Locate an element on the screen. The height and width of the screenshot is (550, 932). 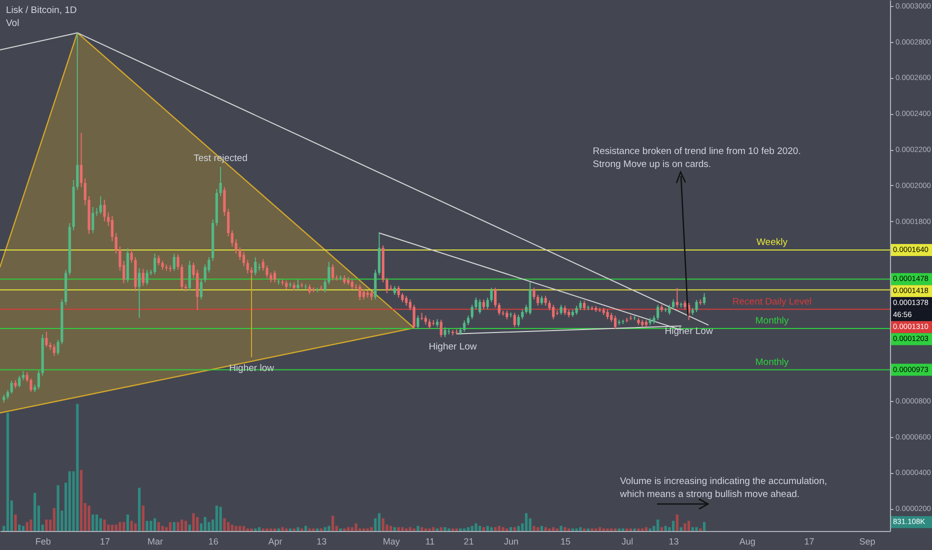
text: Lisk / Bitcoin, 1D is located at coordinates (41, 10).